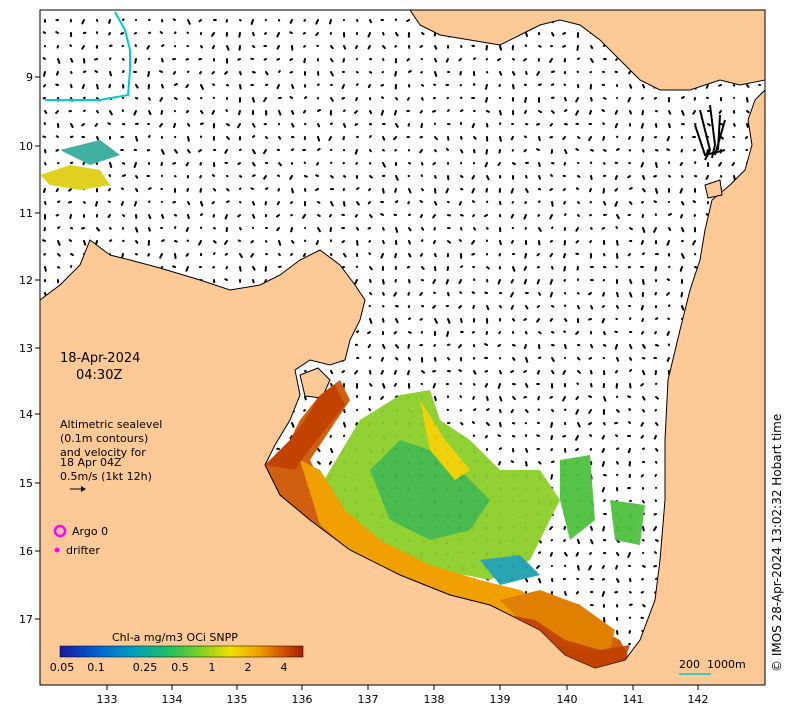  I want to click on y-tick-label: 9, so click(29, 77).